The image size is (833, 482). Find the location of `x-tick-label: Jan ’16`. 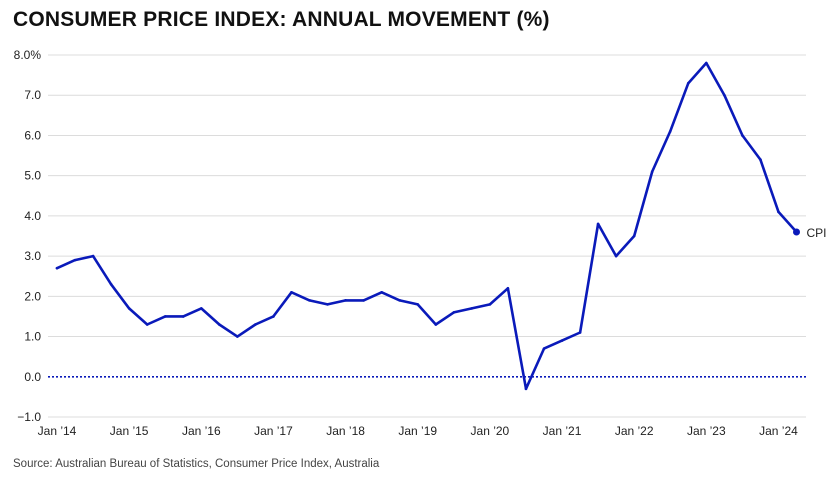

x-tick-label: Jan ’16 is located at coordinates (201, 431).